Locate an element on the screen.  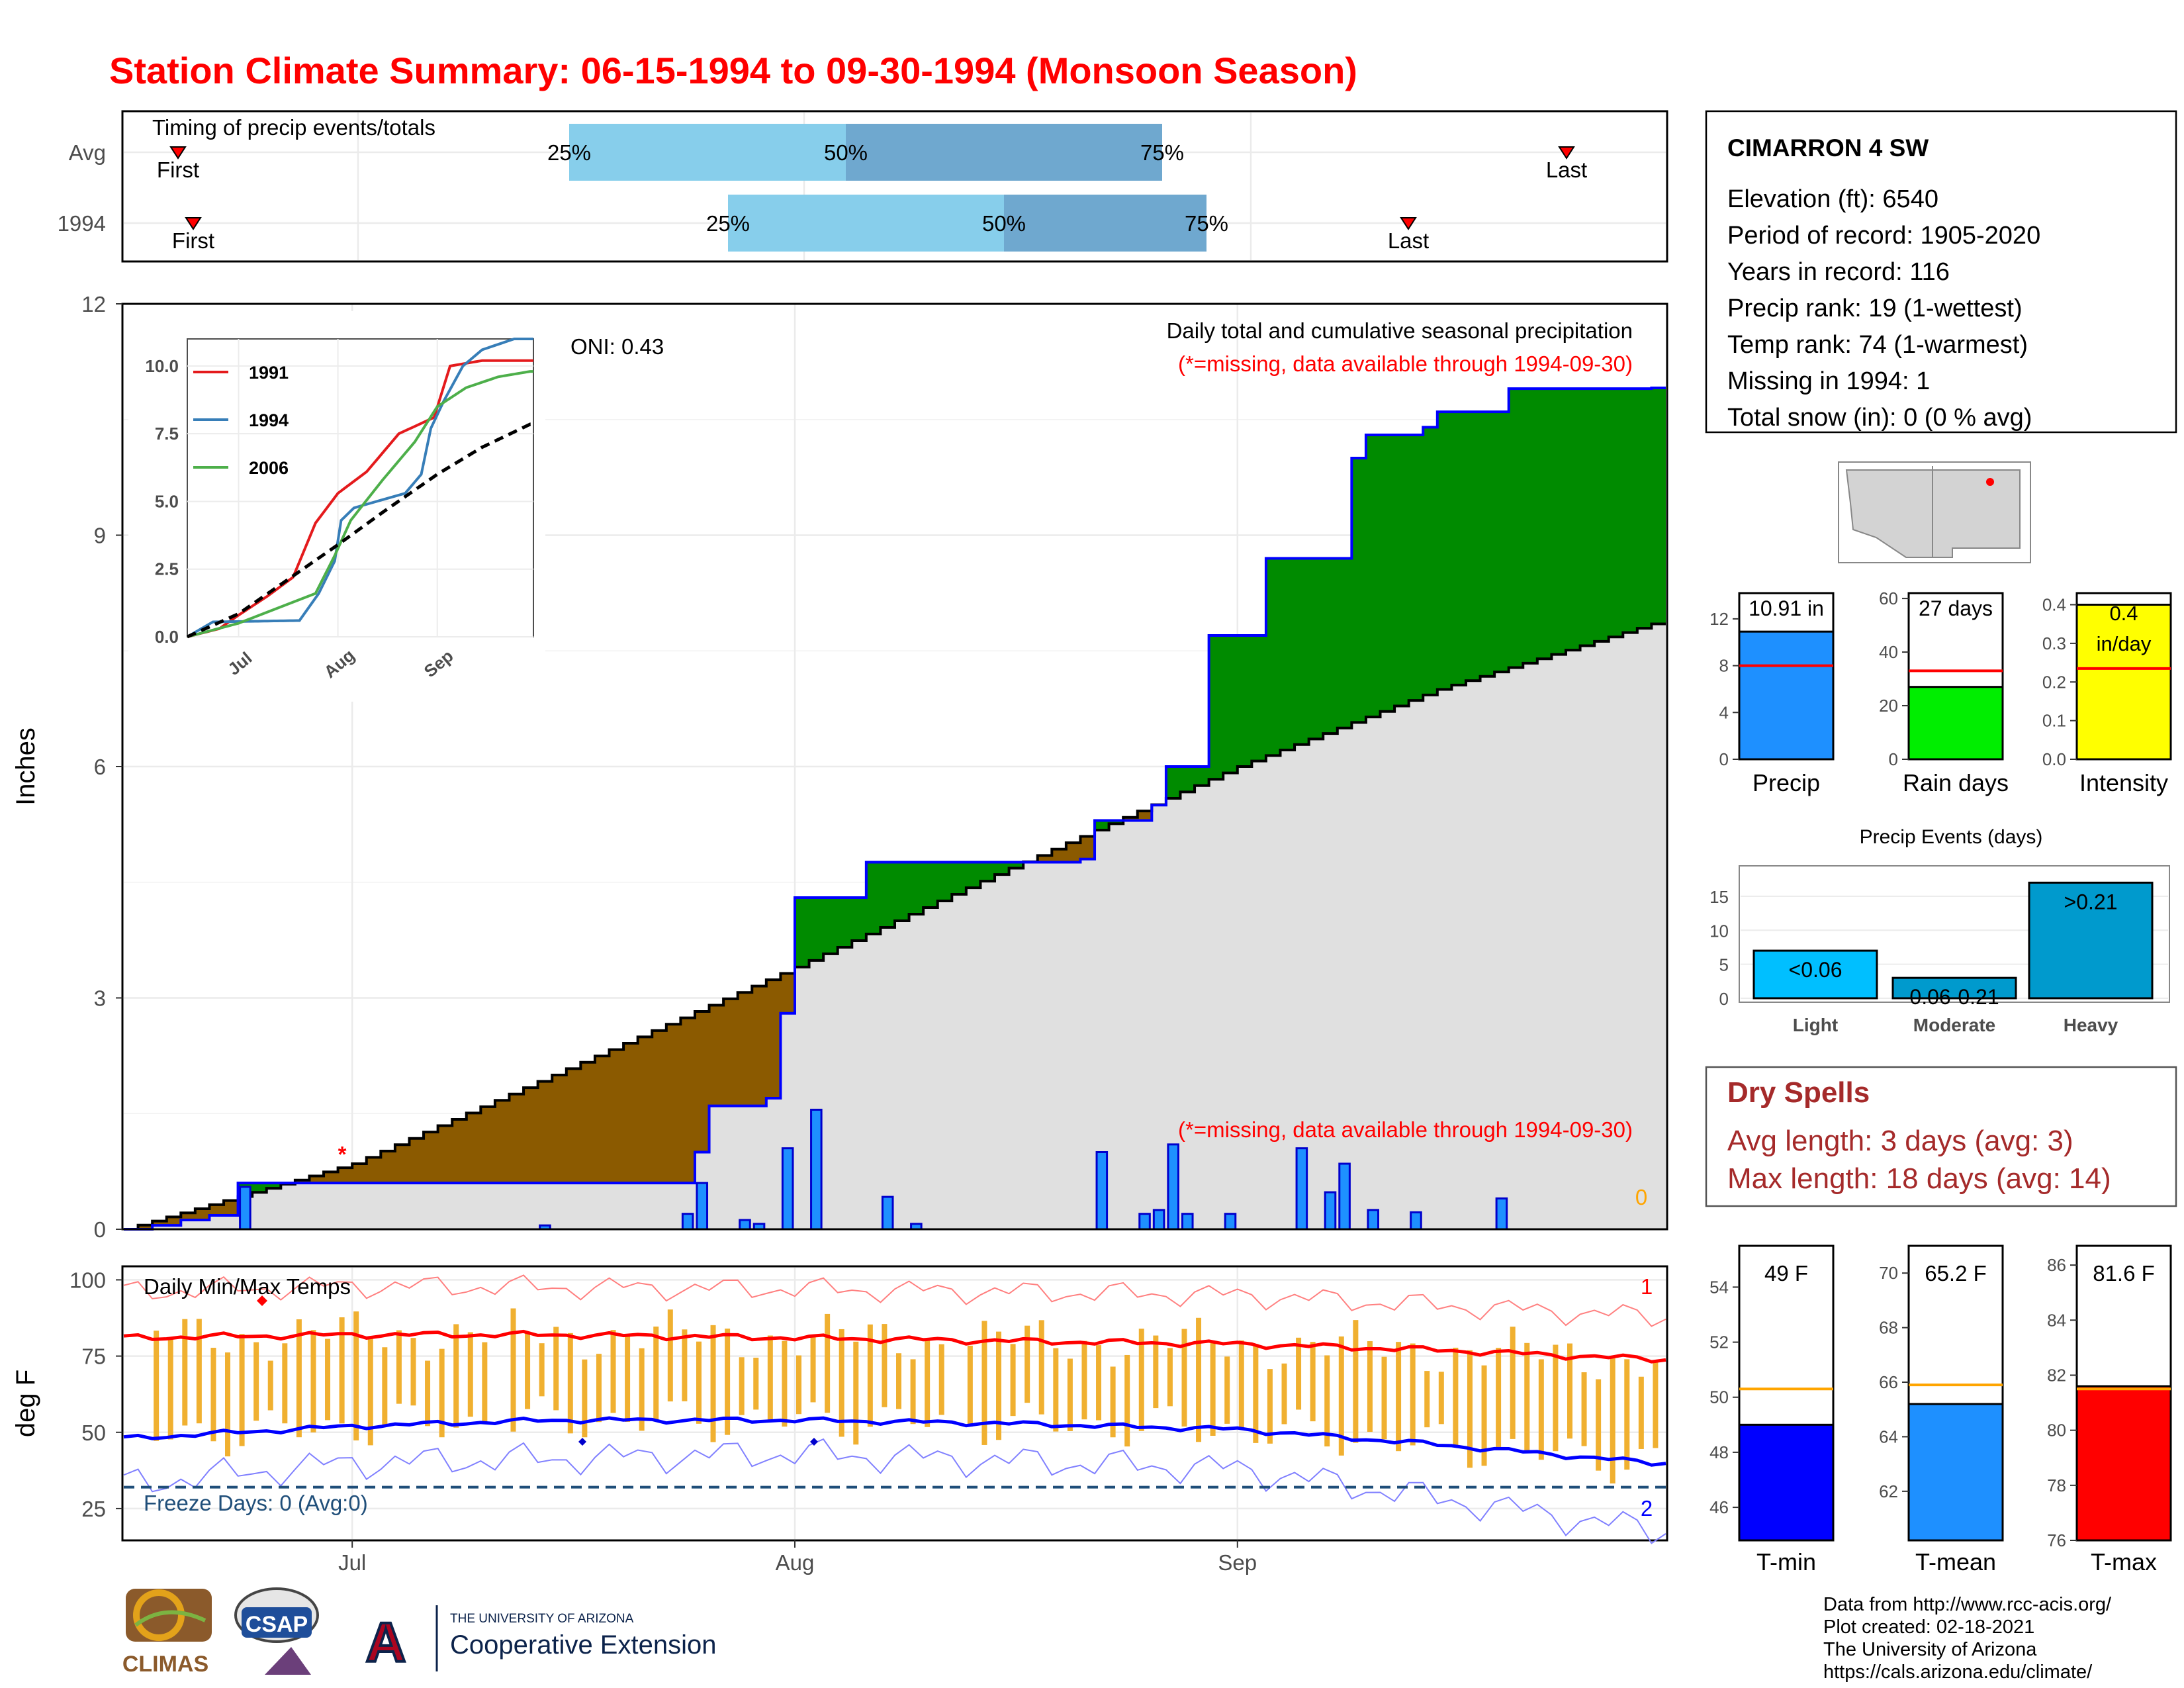
events-bar-heavy is located at coordinates (2091, 940).